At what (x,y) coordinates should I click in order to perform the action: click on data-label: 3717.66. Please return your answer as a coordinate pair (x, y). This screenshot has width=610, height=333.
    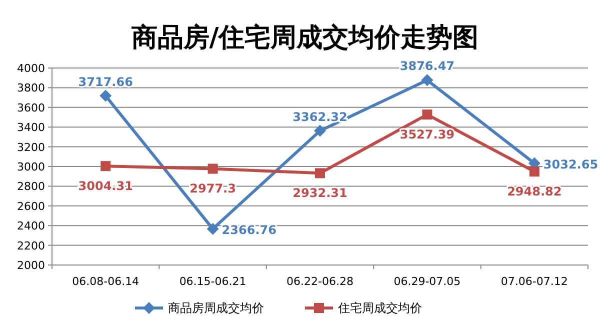
    Looking at the image, I should click on (105, 81).